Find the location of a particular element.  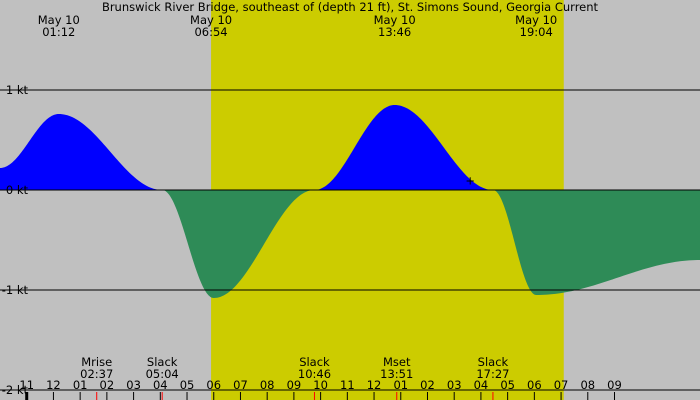

hour-tick-label: 10 is located at coordinates (320, 385).